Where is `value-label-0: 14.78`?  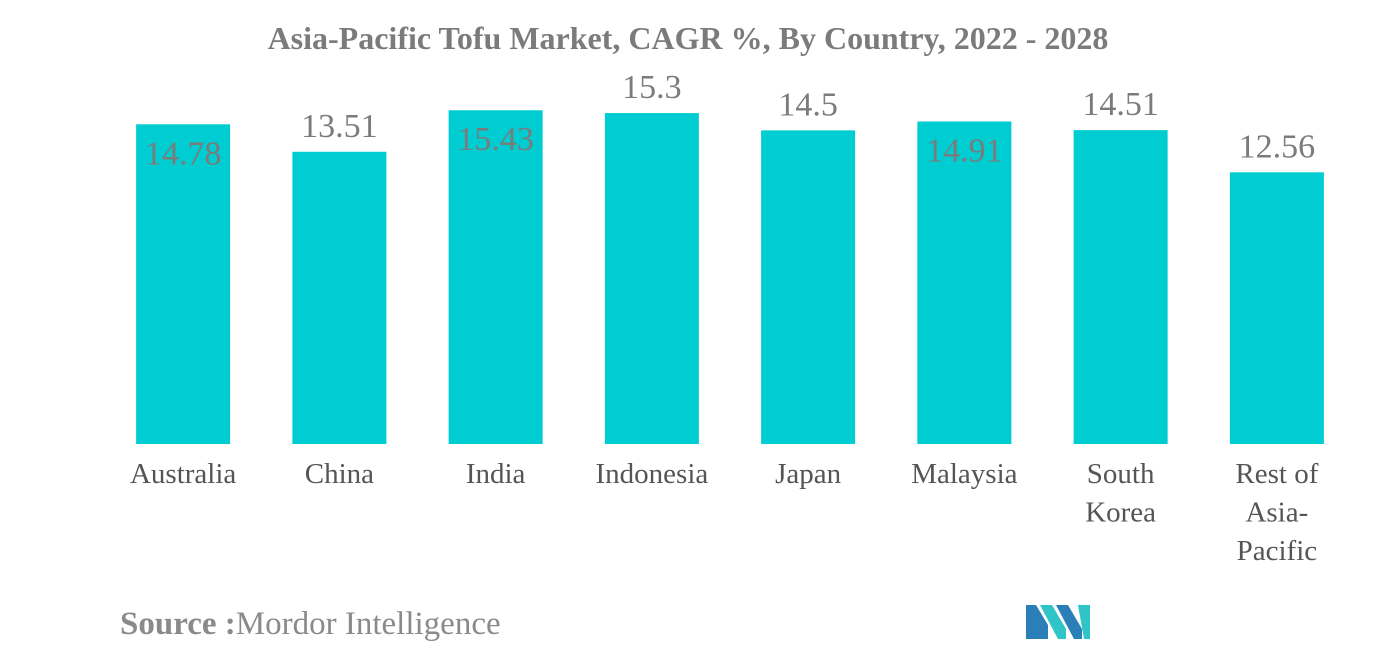 value-label-0: 14.78 is located at coordinates (183, 153).